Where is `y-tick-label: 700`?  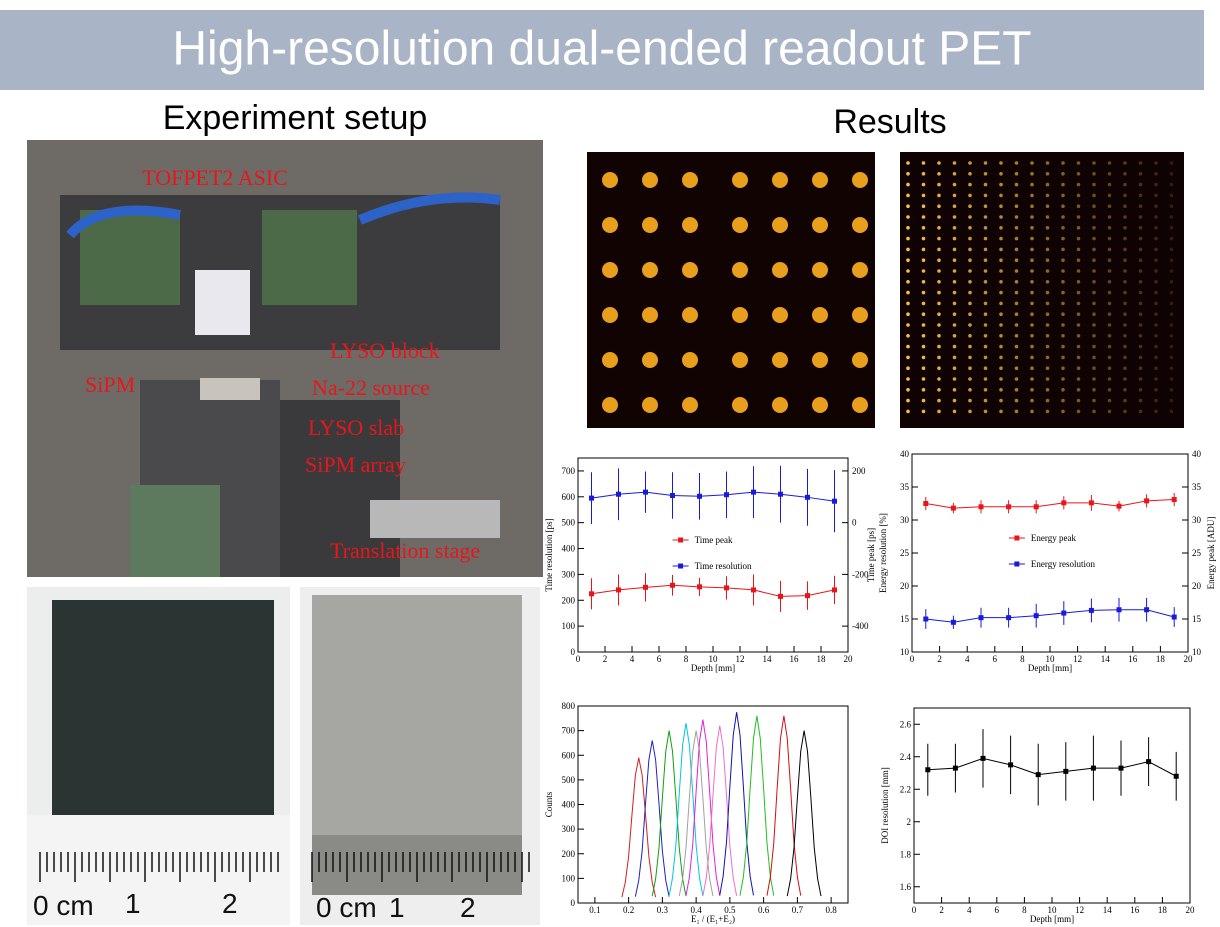
y-tick-label: 700 is located at coordinates (569, 471).